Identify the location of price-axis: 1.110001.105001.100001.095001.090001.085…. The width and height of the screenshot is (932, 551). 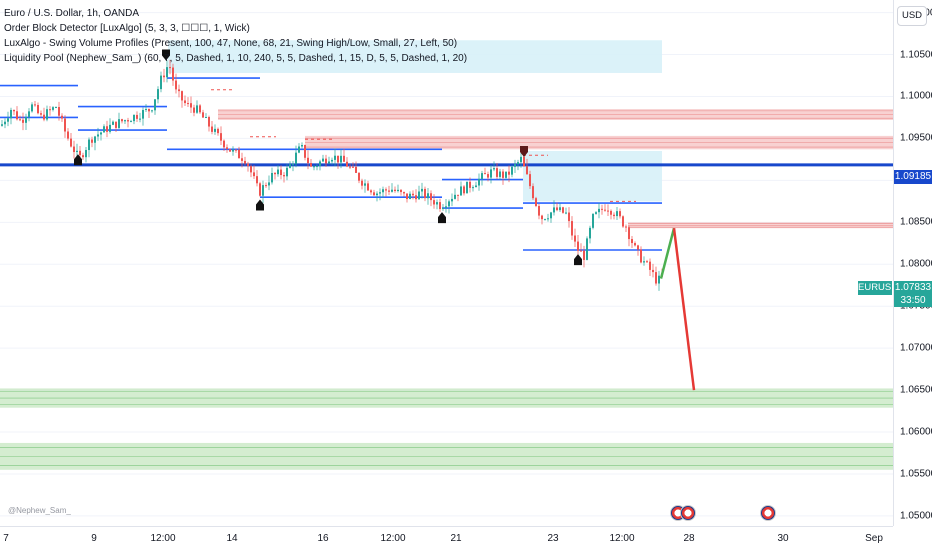
(912, 263).